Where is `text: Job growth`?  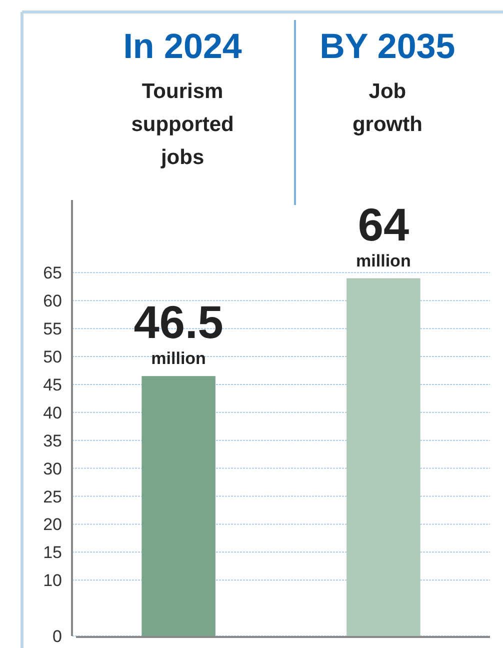 text: Job growth is located at coordinates (387, 108).